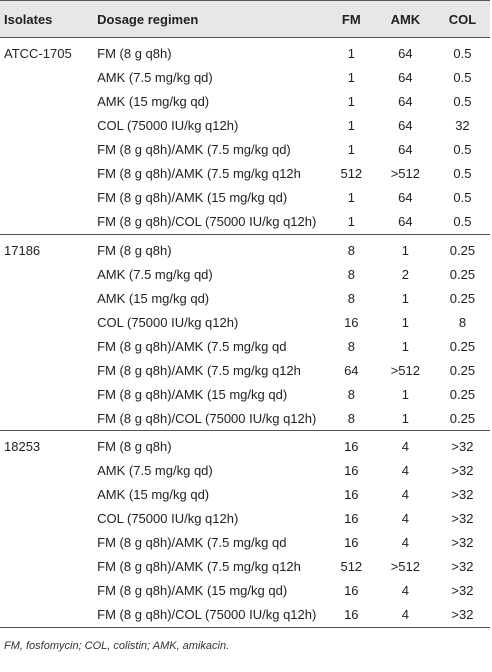  What do you see at coordinates (245, 322) in the screenshot?
I see `table-row: COL (75000 IU/kg q12h) 16 1 8` at bounding box center [245, 322].